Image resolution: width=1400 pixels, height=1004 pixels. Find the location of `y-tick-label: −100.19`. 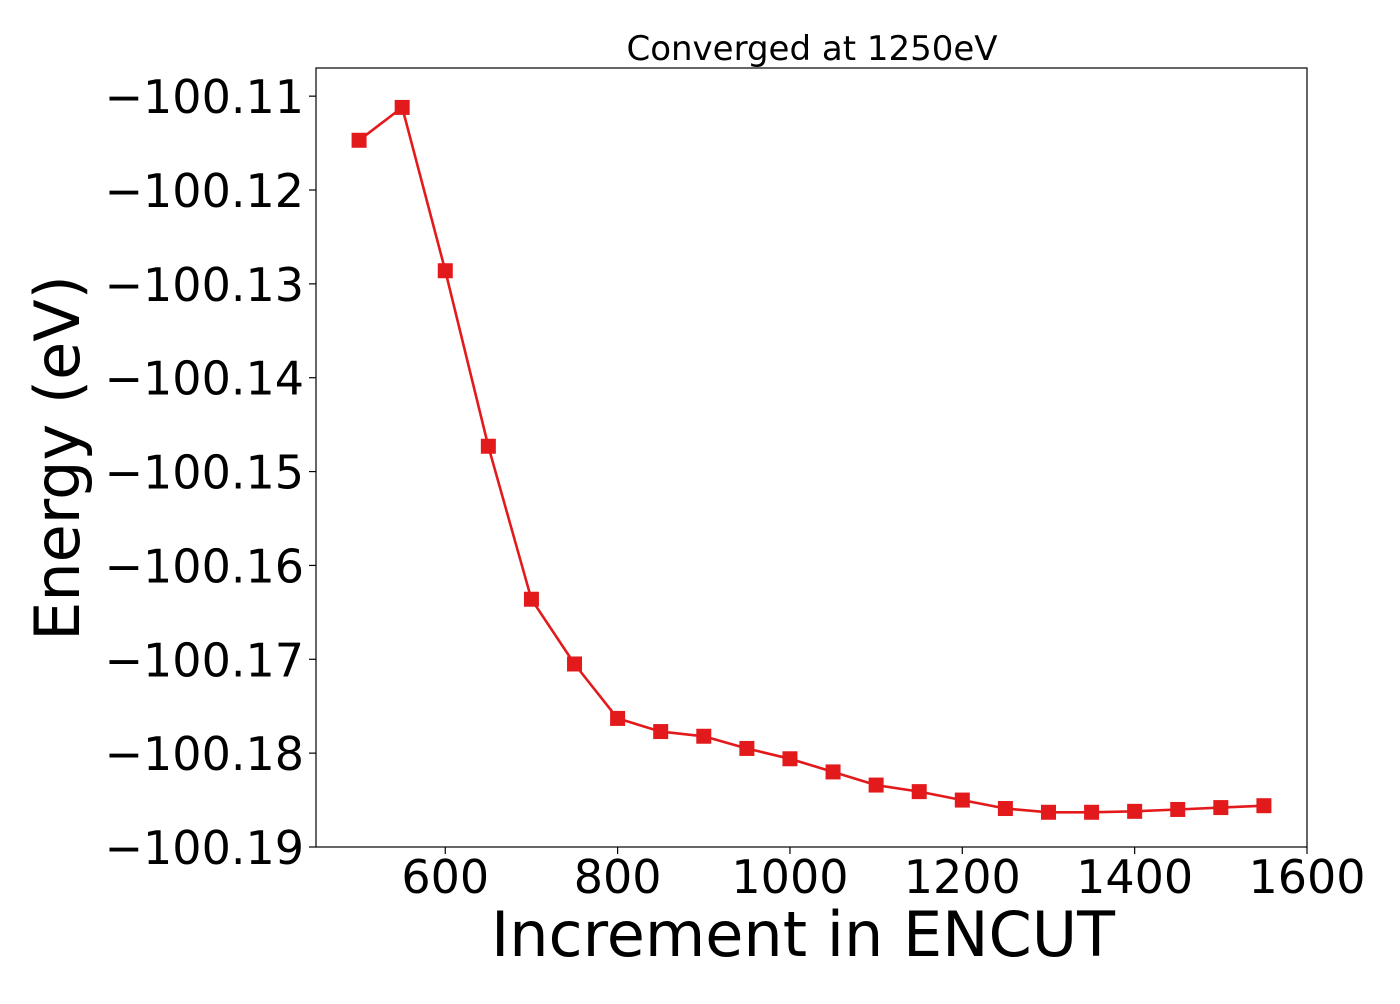

y-tick-label: −100.19 is located at coordinates (205, 848).